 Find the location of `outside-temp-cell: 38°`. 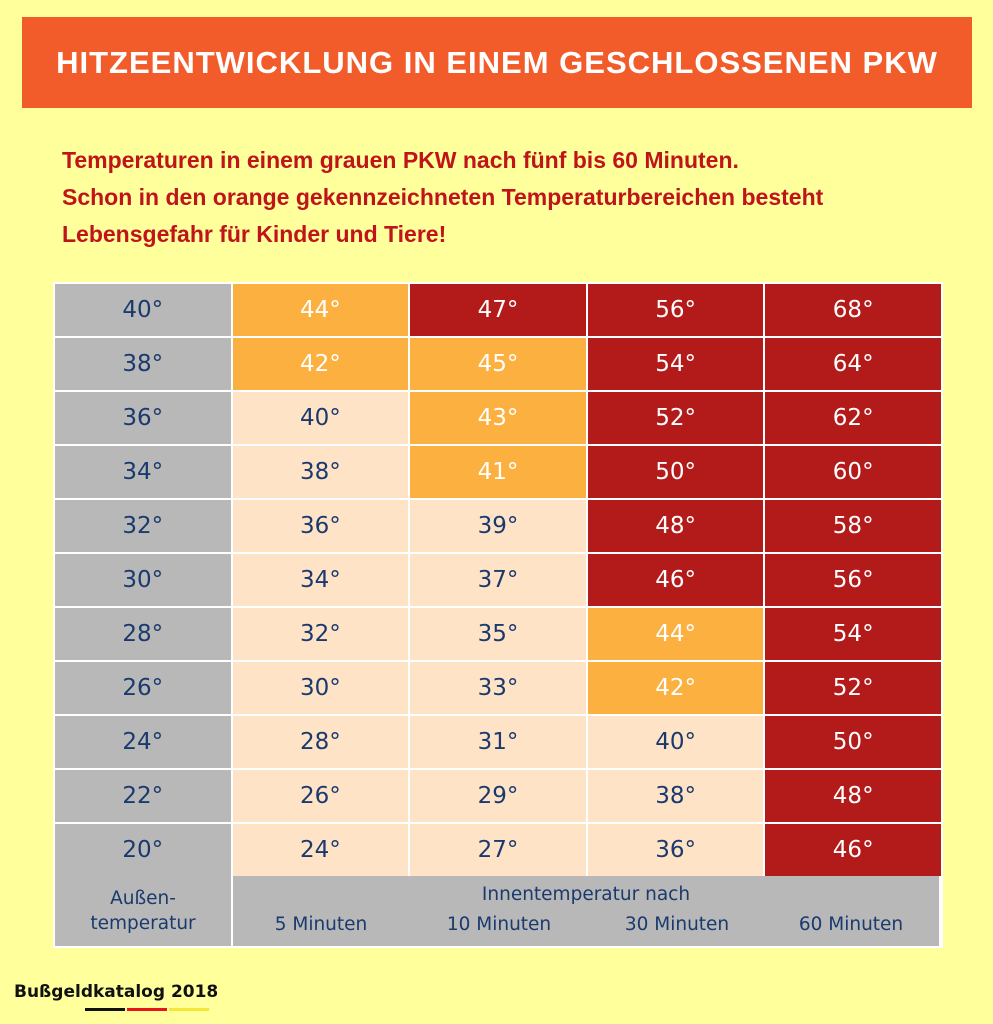

outside-temp-cell: 38° is located at coordinates (143, 364).